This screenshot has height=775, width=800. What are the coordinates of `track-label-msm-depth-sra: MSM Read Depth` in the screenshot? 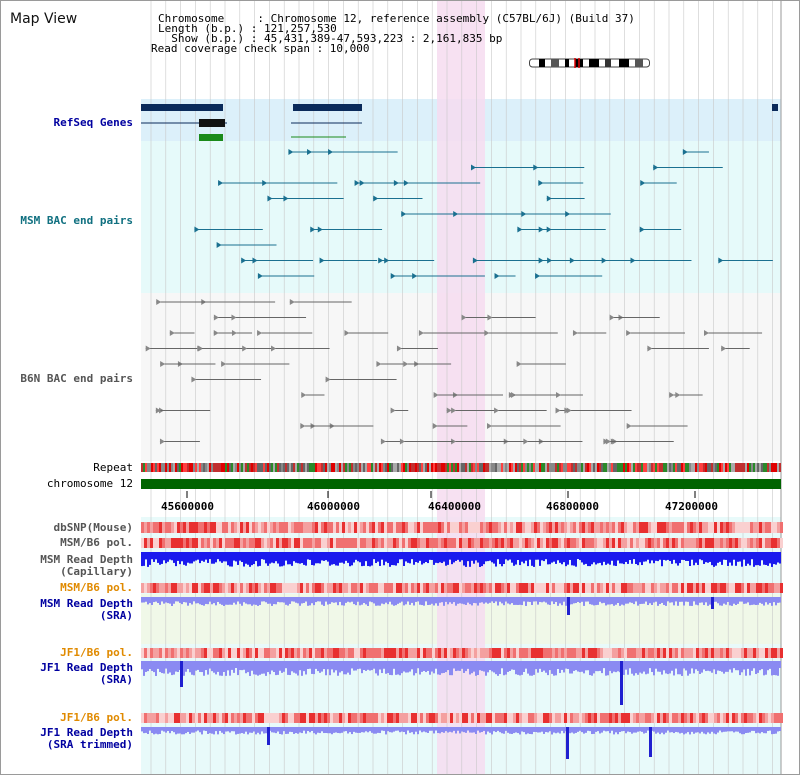 It's located at (86, 603).